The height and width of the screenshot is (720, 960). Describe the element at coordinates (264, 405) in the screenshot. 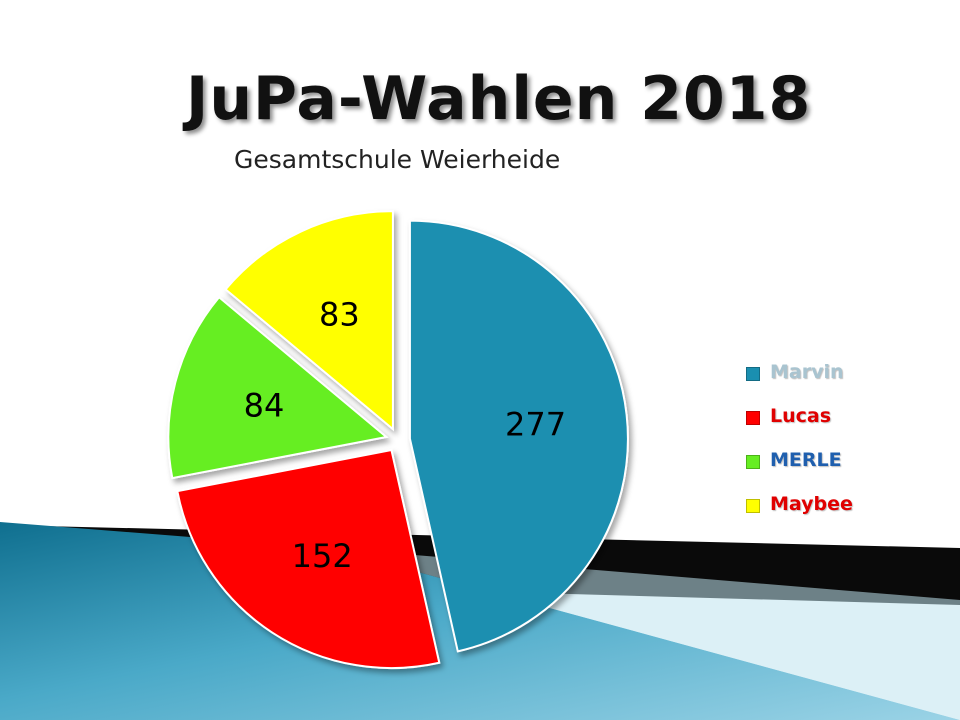

I see `data-label-merle: 84` at that location.